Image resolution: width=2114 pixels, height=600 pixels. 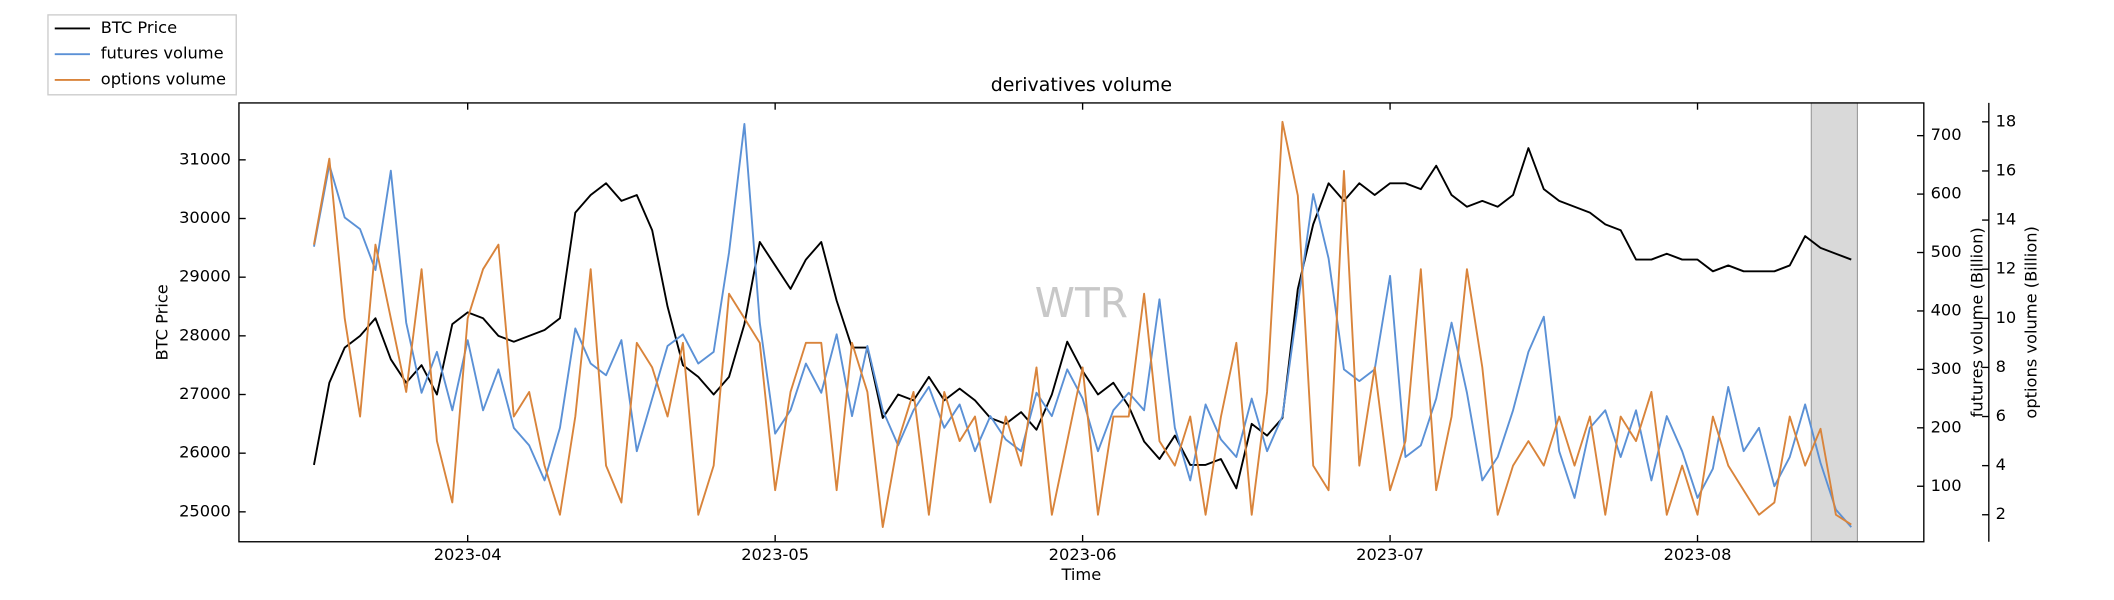 I want to click on y-tick-label: 31000, so click(x=205, y=158).